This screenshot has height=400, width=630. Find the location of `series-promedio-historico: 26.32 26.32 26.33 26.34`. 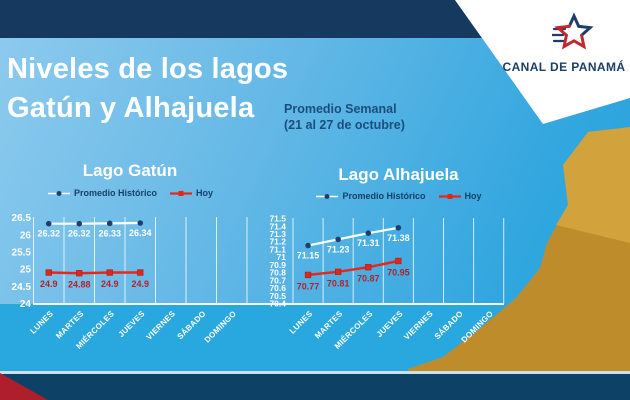

series-promedio-historico: 26.32 26.32 26.33 26.34 is located at coordinates (94, 229).